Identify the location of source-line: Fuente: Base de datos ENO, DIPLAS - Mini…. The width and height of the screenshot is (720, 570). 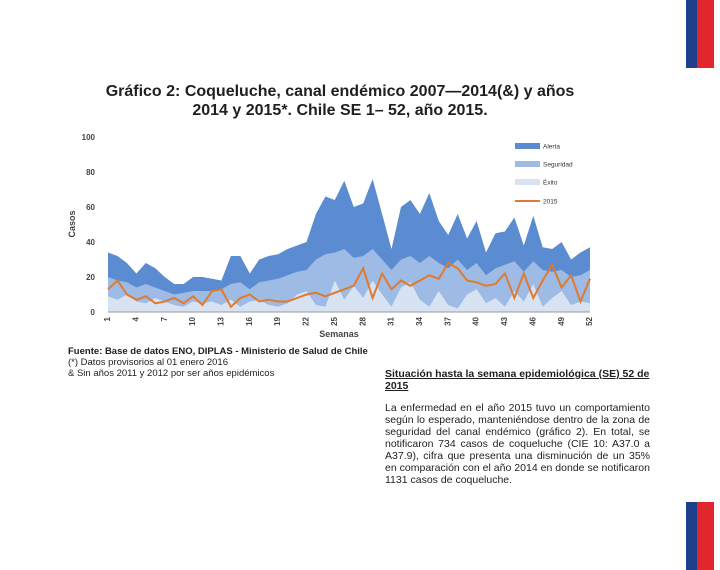
(218, 351).